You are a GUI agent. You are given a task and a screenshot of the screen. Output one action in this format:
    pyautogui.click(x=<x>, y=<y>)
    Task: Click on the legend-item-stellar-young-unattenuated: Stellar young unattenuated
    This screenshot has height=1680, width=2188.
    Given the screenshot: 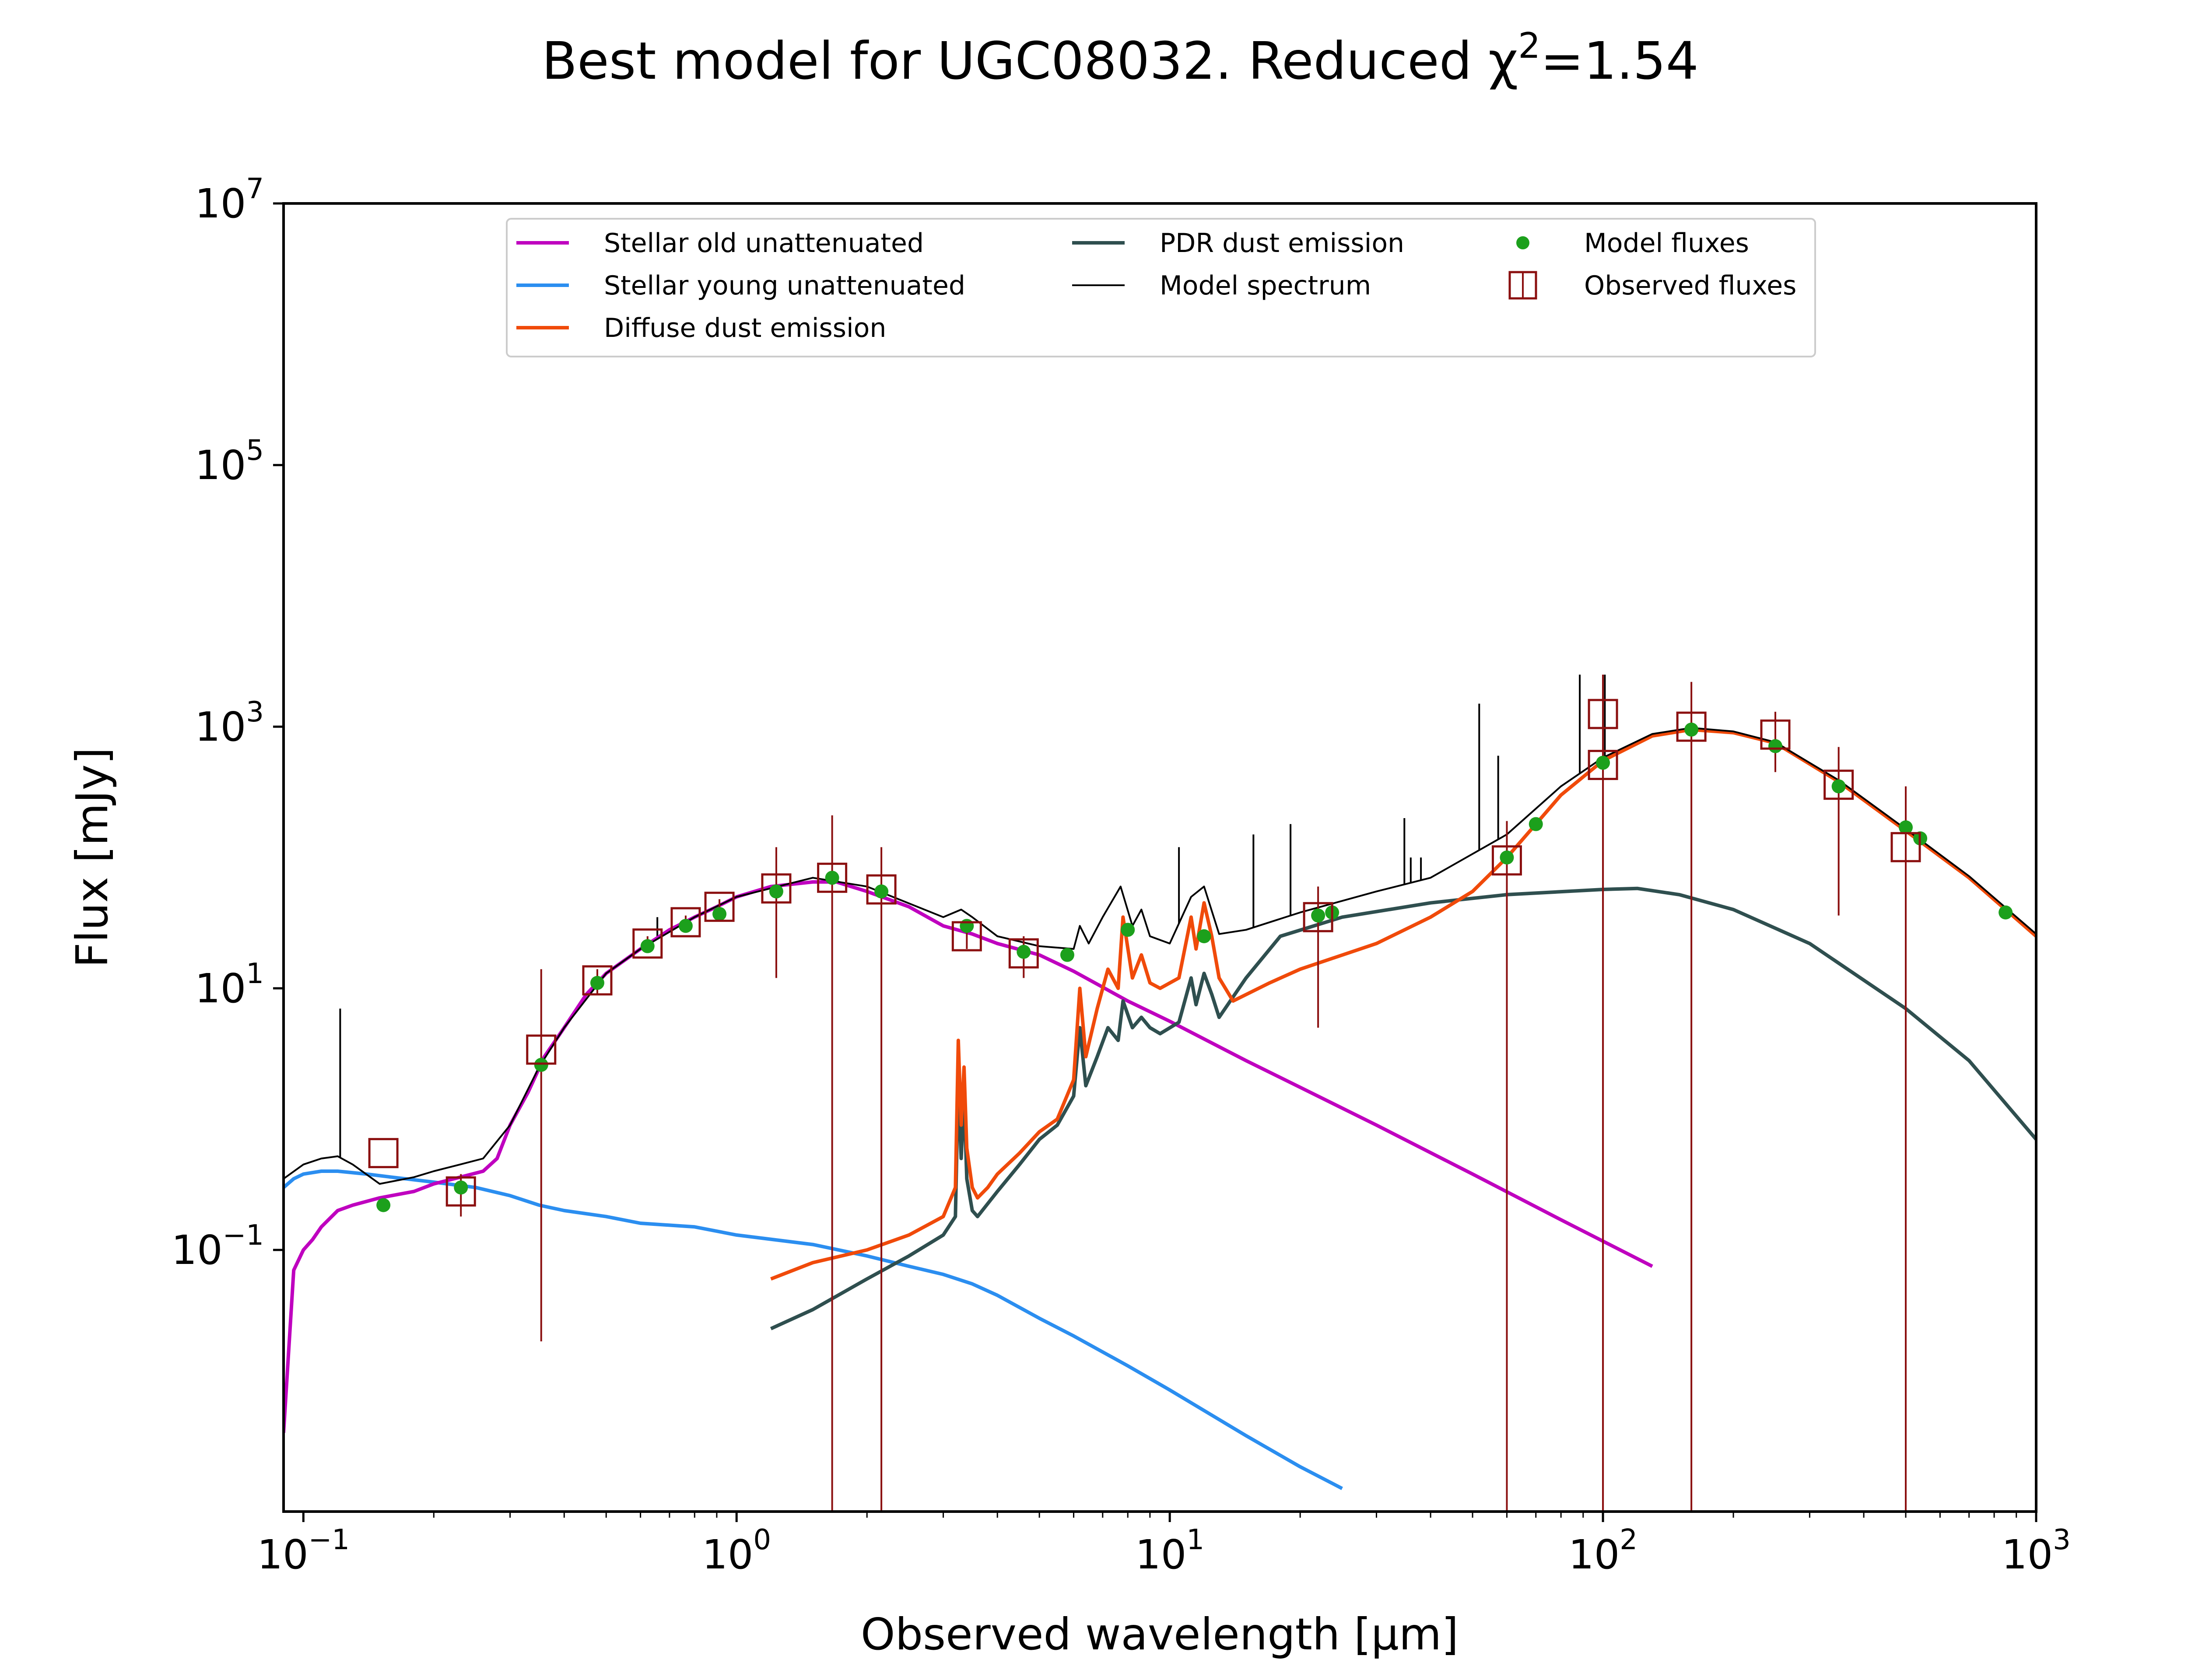 What is the action you would take?
    pyautogui.click(x=740, y=285)
    